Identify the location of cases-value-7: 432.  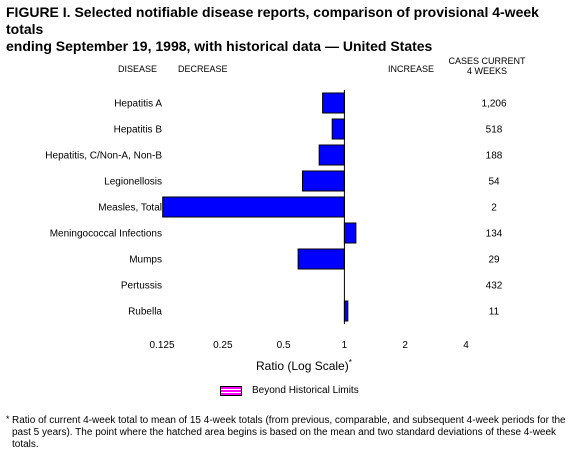
(494, 286).